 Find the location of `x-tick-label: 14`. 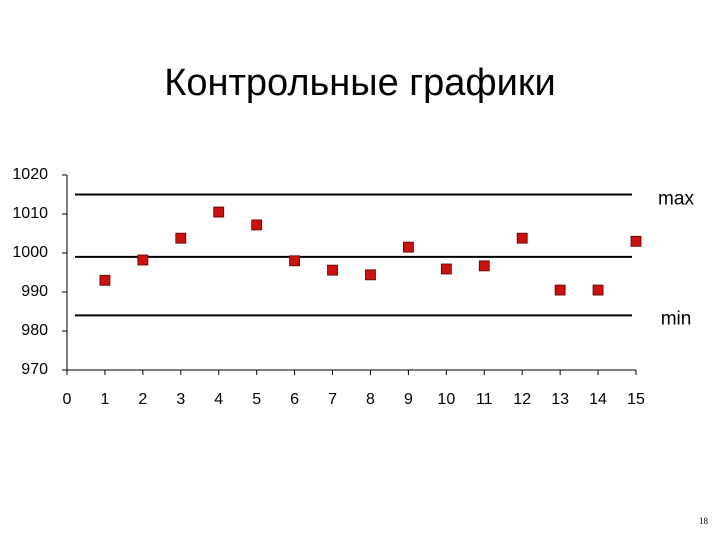

x-tick-label: 14 is located at coordinates (598, 399).